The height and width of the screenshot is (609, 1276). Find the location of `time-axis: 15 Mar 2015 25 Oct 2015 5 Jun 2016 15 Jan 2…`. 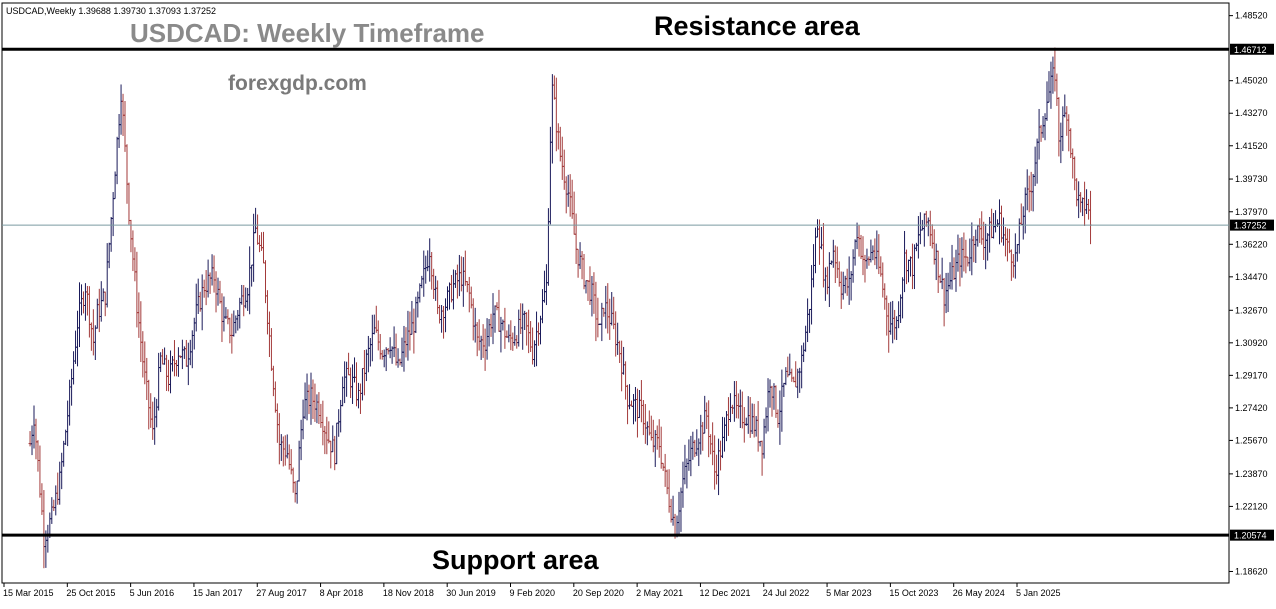

time-axis: 15 Mar 2015 25 Oct 2015 5 Jun 2016 15 Jan 2… is located at coordinates (532, 590).